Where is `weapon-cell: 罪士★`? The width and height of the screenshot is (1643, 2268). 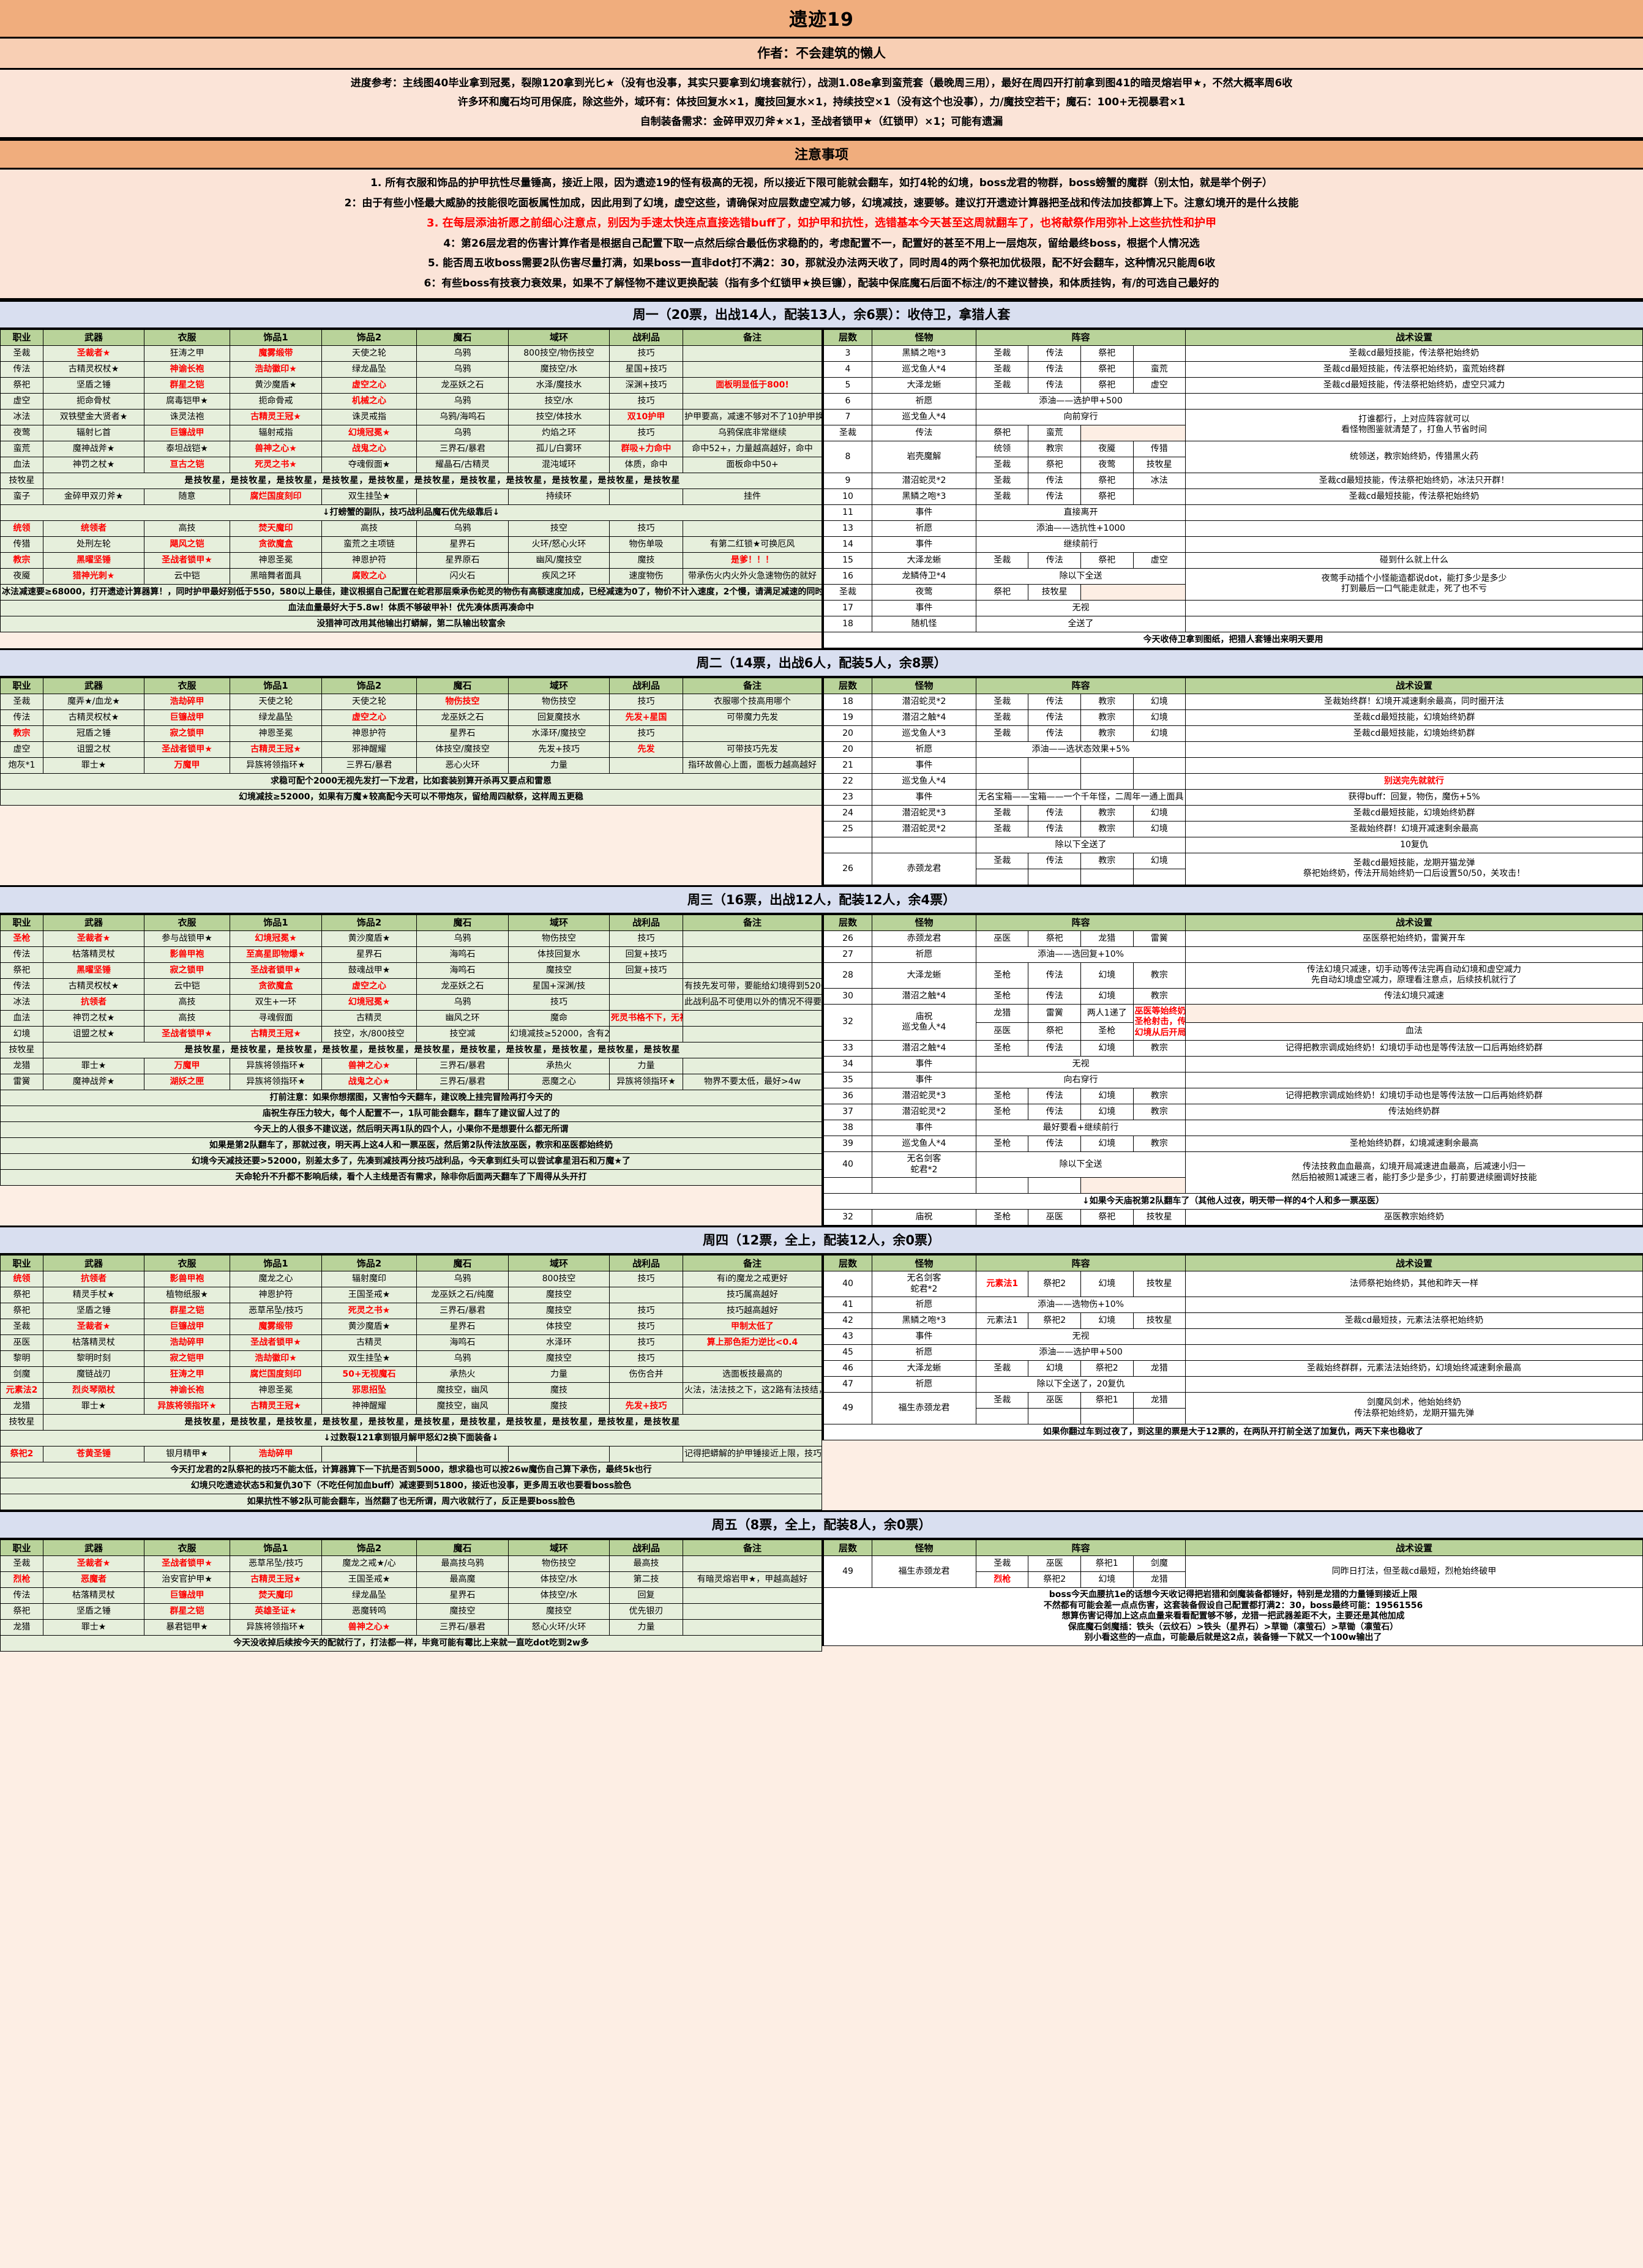 weapon-cell: 罪士★ is located at coordinates (93, 765).